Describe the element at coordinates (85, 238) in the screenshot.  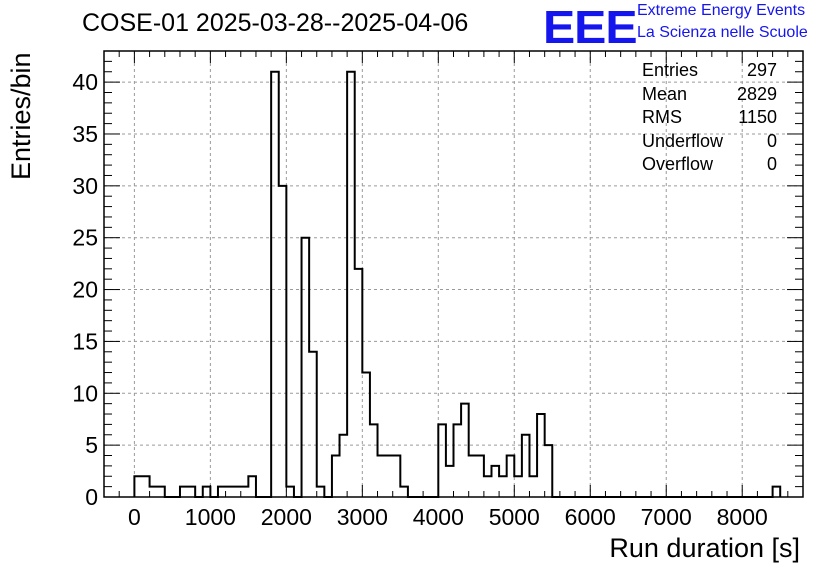
I see `y-tick-label: 25` at that location.